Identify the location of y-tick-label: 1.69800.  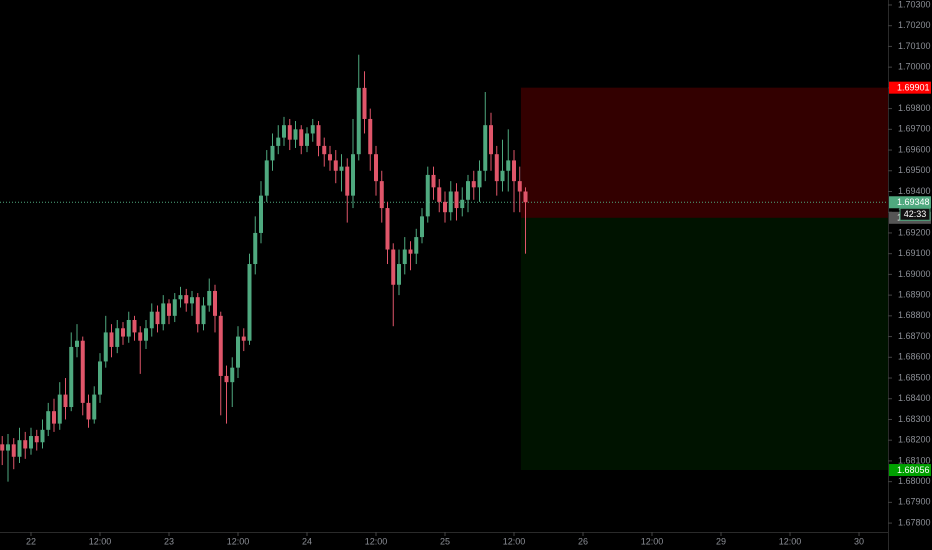
(914, 108).